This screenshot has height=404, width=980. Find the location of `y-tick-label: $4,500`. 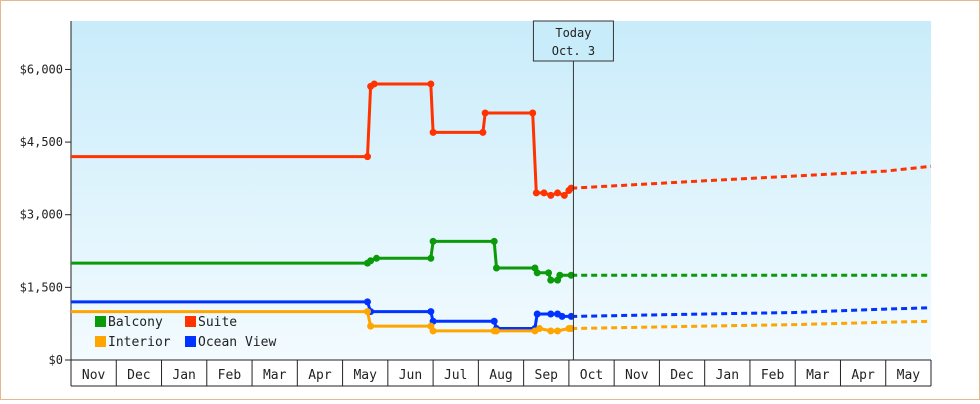

y-tick-label: $4,500 is located at coordinates (41, 142).